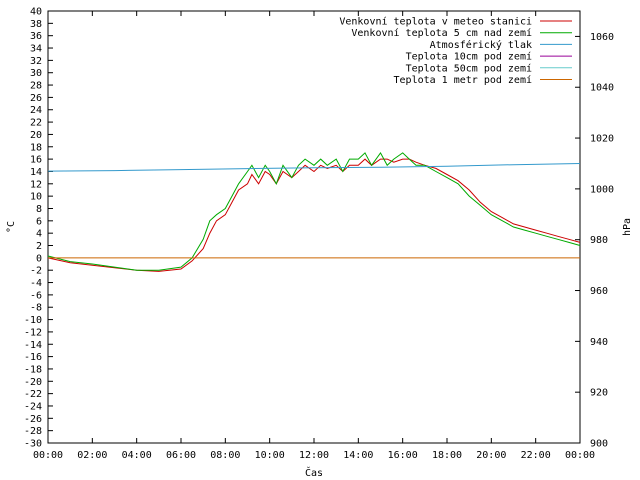 The height and width of the screenshot is (480, 640). I want to click on y-tick-label: -20, so click(33, 382).